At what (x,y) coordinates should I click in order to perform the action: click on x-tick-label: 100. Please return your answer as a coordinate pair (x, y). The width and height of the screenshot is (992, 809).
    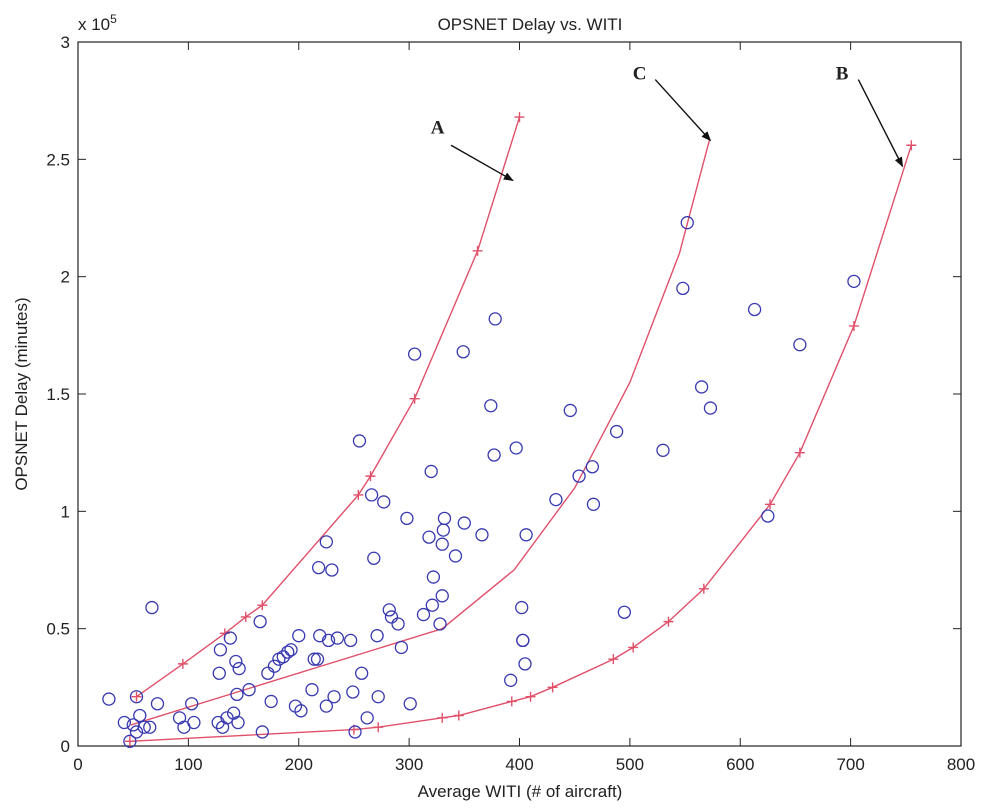
    Looking at the image, I should click on (188, 764).